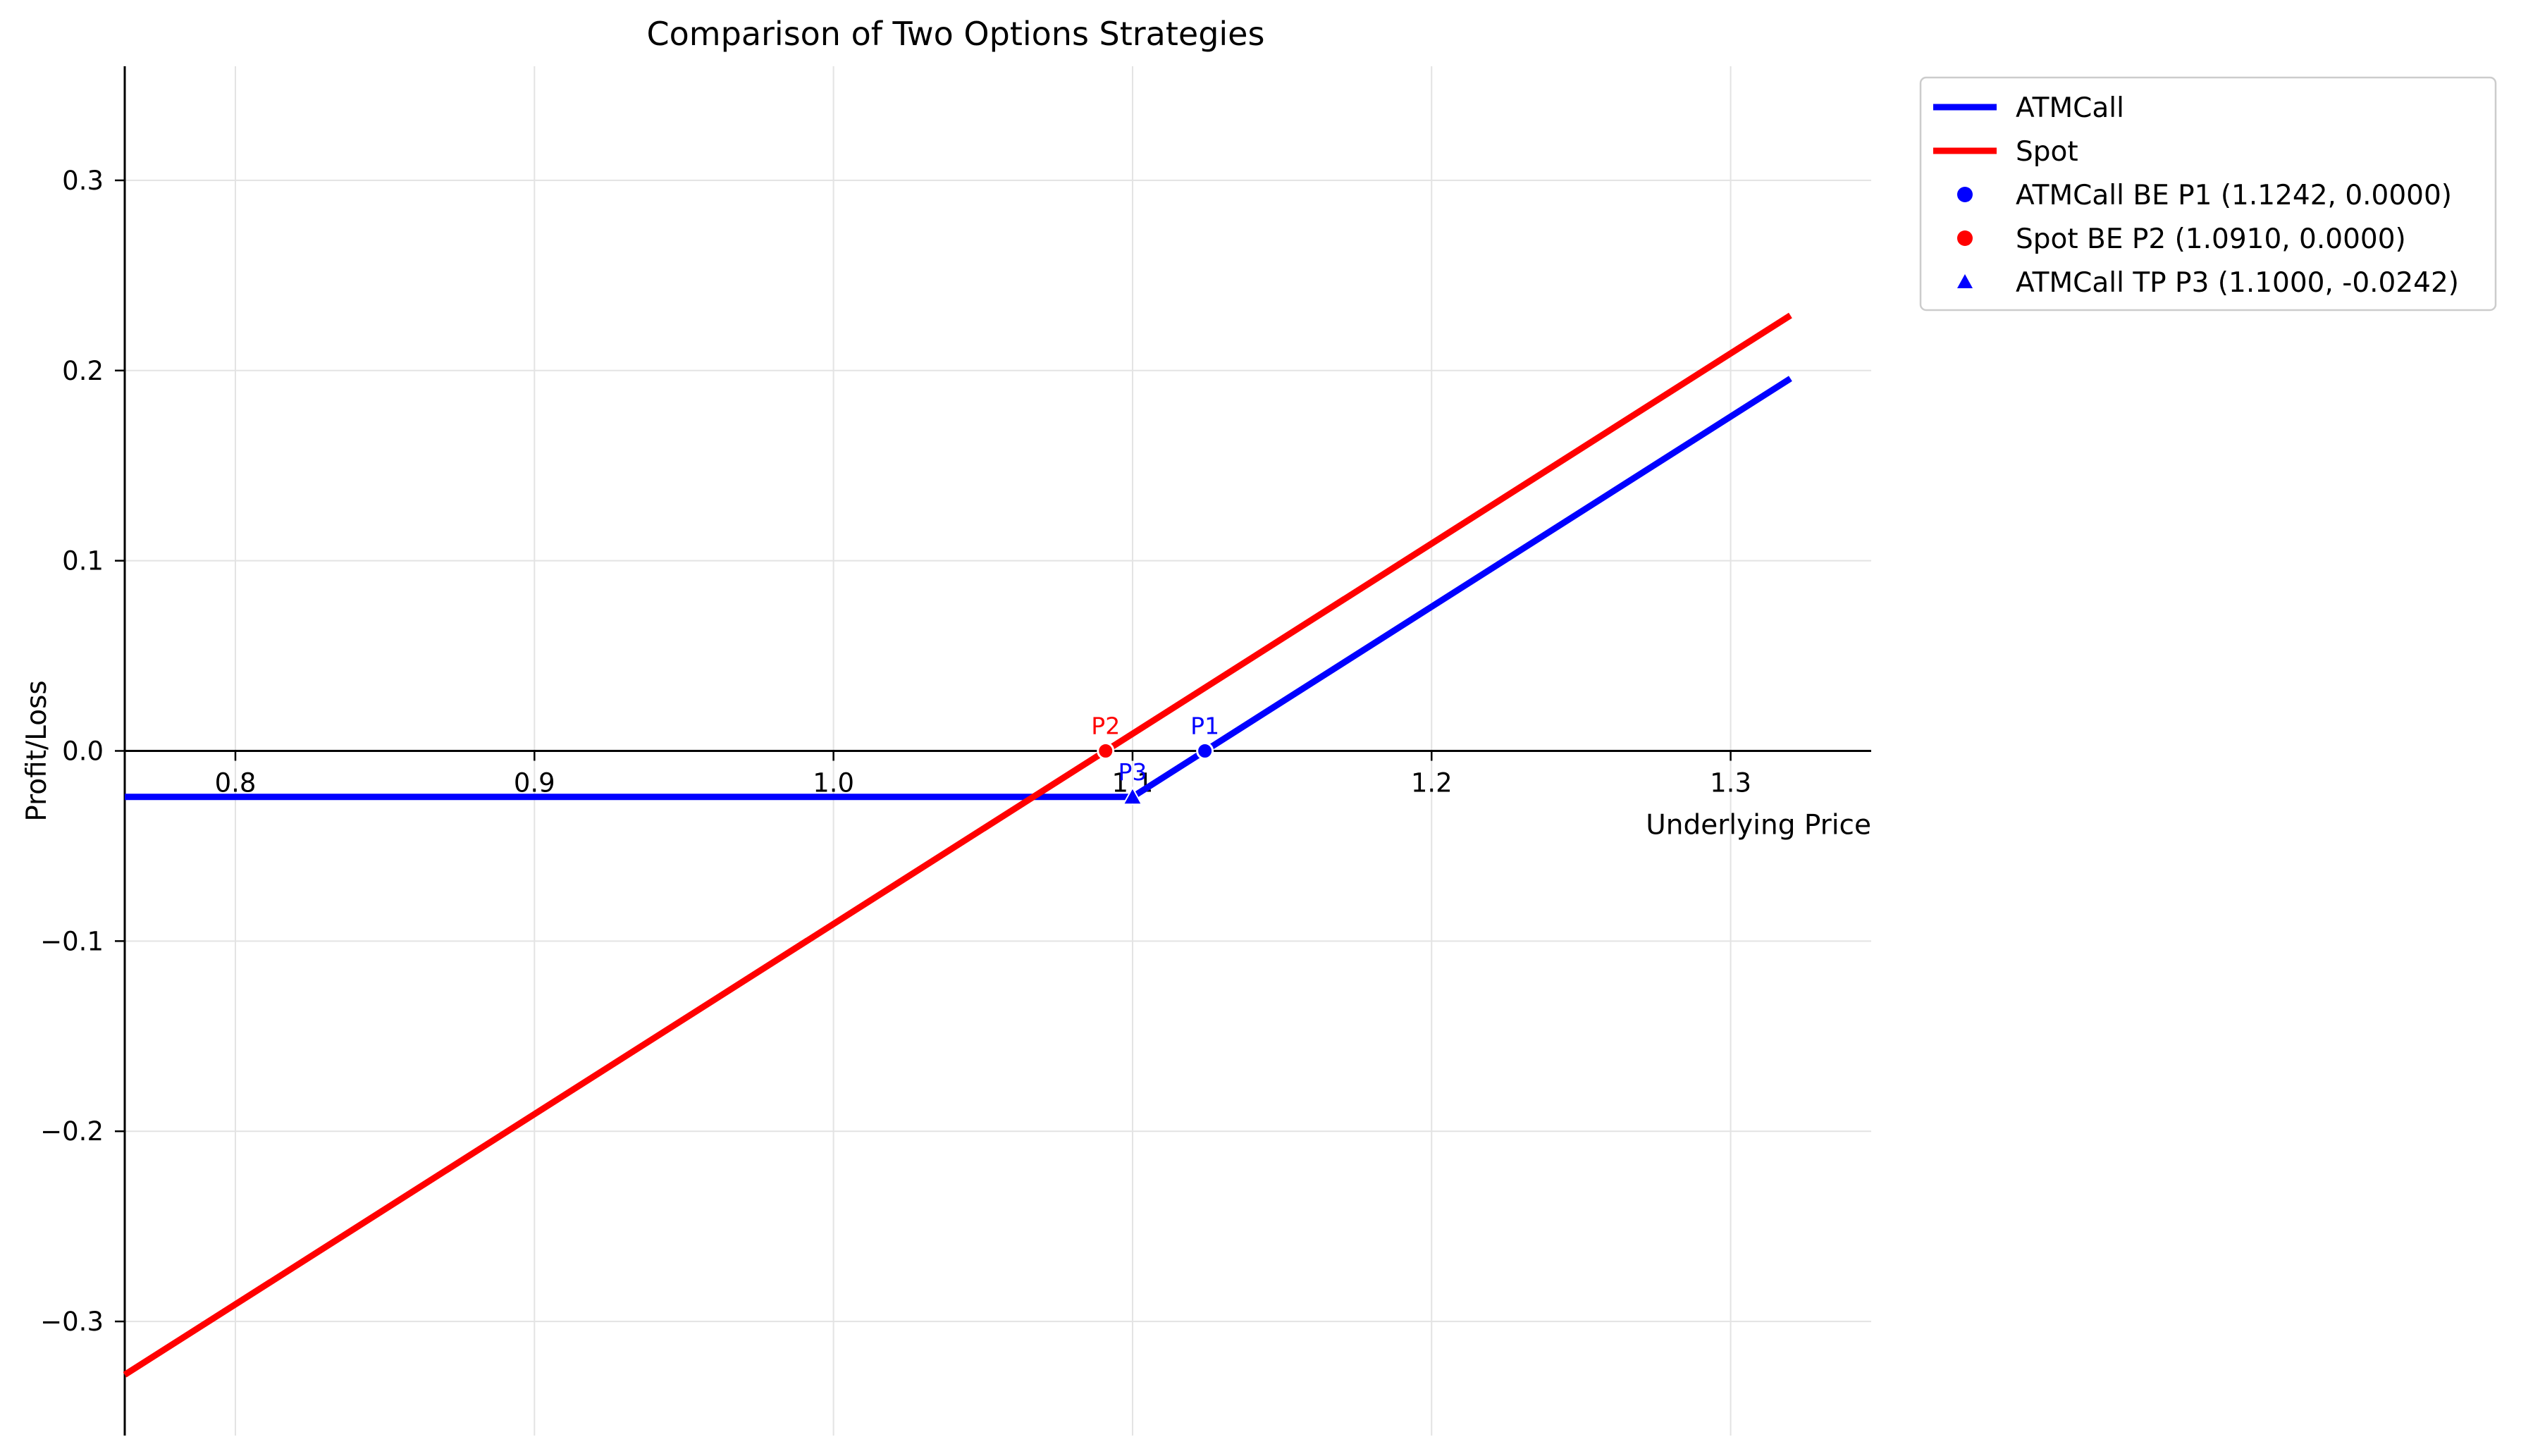 The width and height of the screenshot is (2521, 1456). I want to click on point-marker-p1, so click(1205, 751).